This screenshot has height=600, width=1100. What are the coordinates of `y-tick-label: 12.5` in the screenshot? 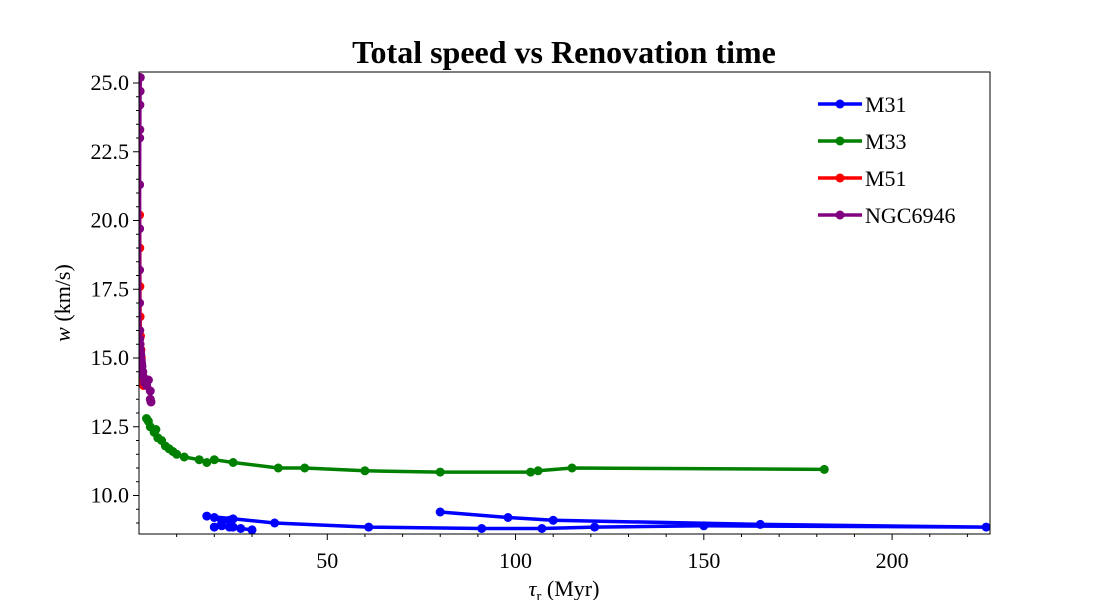 It's located at (110, 426).